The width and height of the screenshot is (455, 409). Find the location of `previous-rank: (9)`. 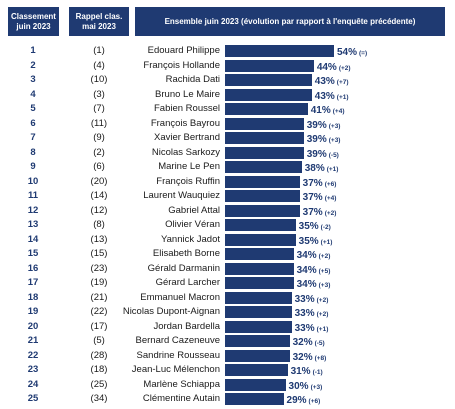

previous-rank: (9) is located at coordinates (99, 137).